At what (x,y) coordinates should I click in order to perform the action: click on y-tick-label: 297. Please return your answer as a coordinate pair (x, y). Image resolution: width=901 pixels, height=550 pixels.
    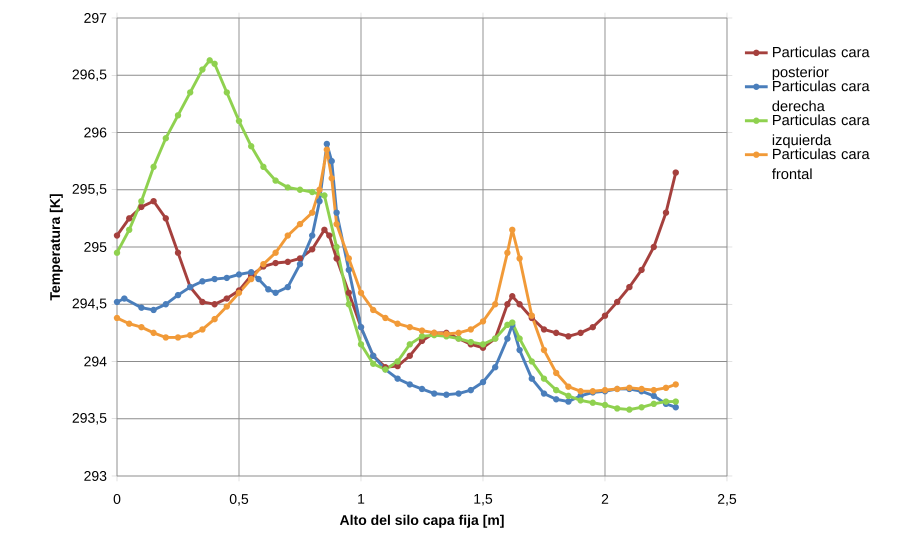
    Looking at the image, I should click on (95, 18).